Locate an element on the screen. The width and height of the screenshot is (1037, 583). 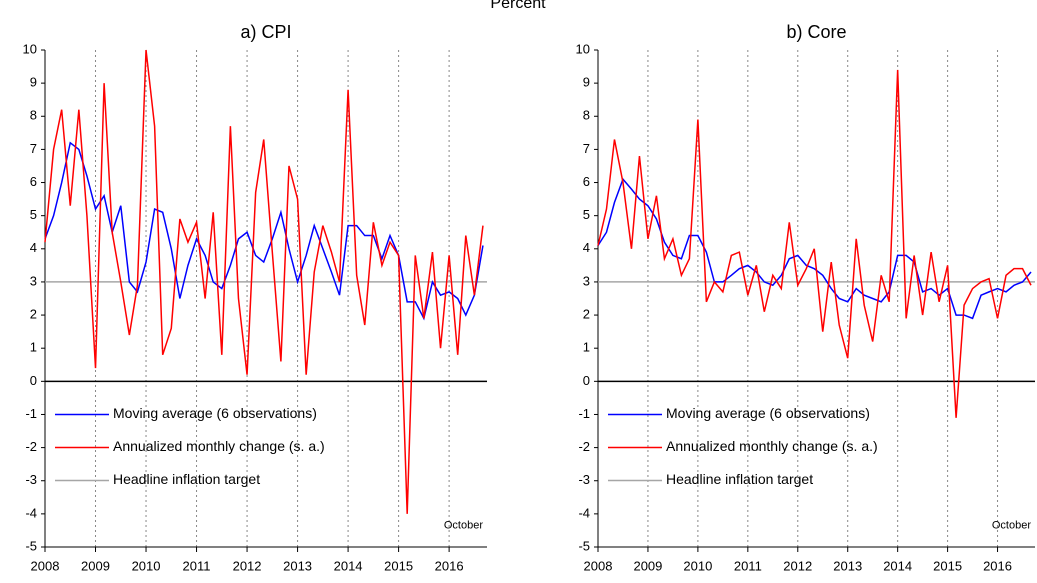
figure-title: Percent is located at coordinates (518, 6).